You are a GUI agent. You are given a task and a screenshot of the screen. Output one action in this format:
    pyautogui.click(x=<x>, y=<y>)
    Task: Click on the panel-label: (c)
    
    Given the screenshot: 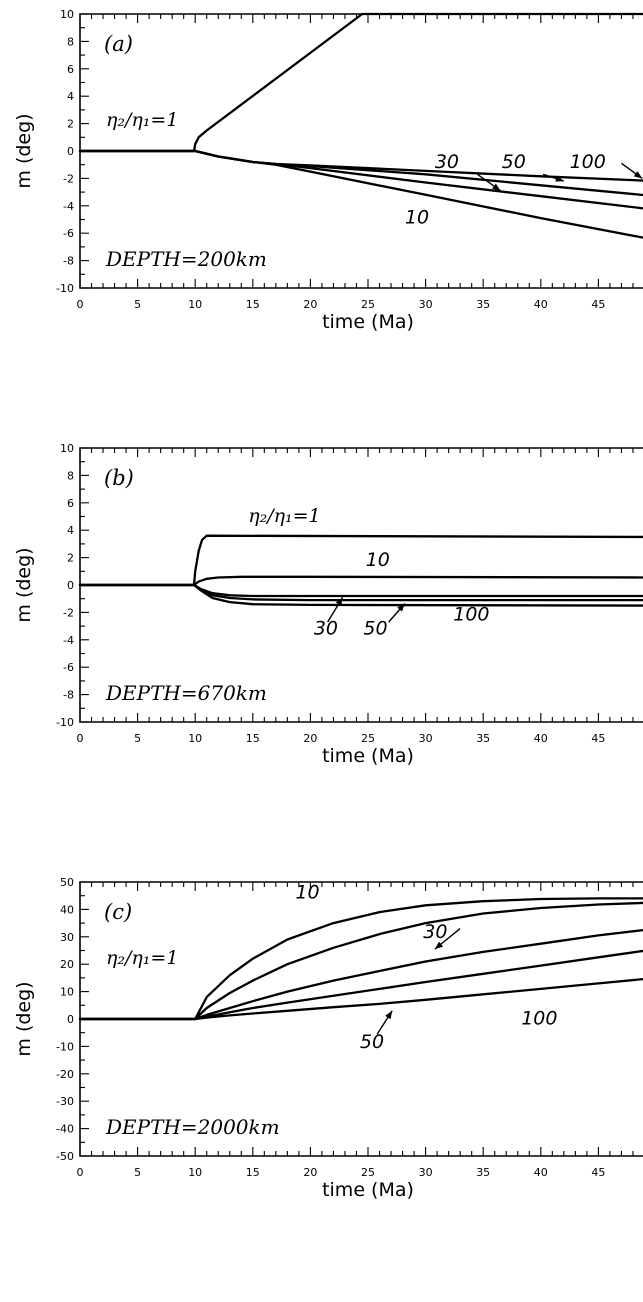 What is the action you would take?
    pyautogui.click(x=118, y=912)
    